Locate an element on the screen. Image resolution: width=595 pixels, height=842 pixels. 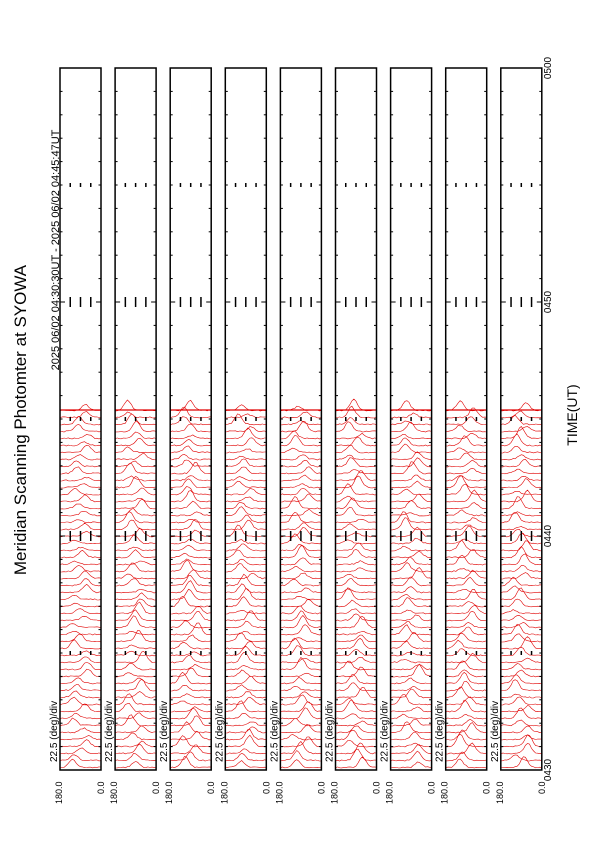
x-tick-label: 0450 is located at coordinates (548, 301).